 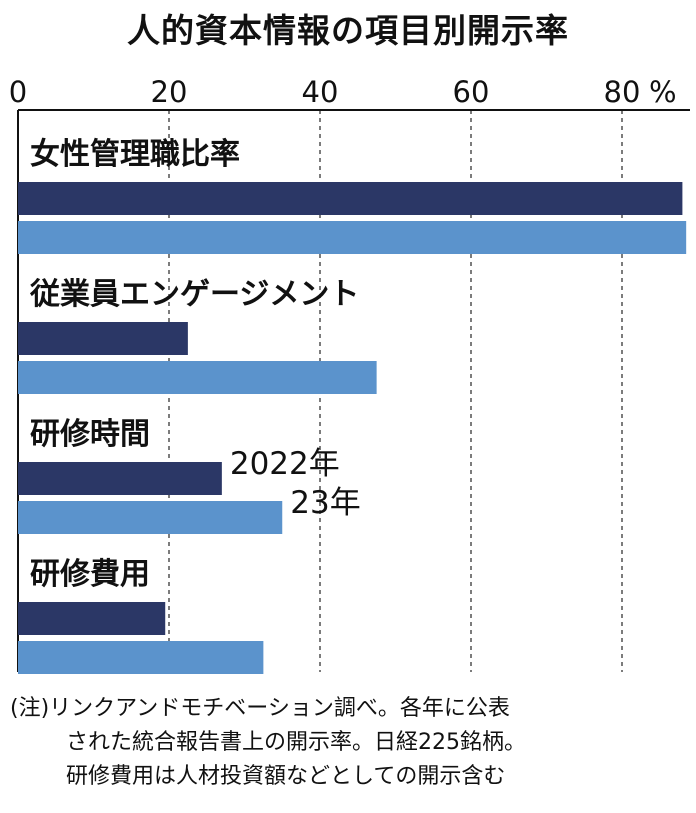 What do you see at coordinates (663, 92) in the screenshot?
I see `x-unit-label: %` at bounding box center [663, 92].